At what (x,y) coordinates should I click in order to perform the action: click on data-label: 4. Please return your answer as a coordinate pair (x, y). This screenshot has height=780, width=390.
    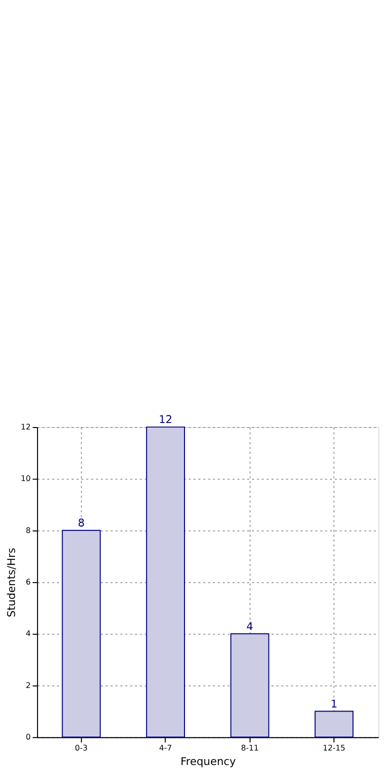
    Looking at the image, I should click on (250, 626).